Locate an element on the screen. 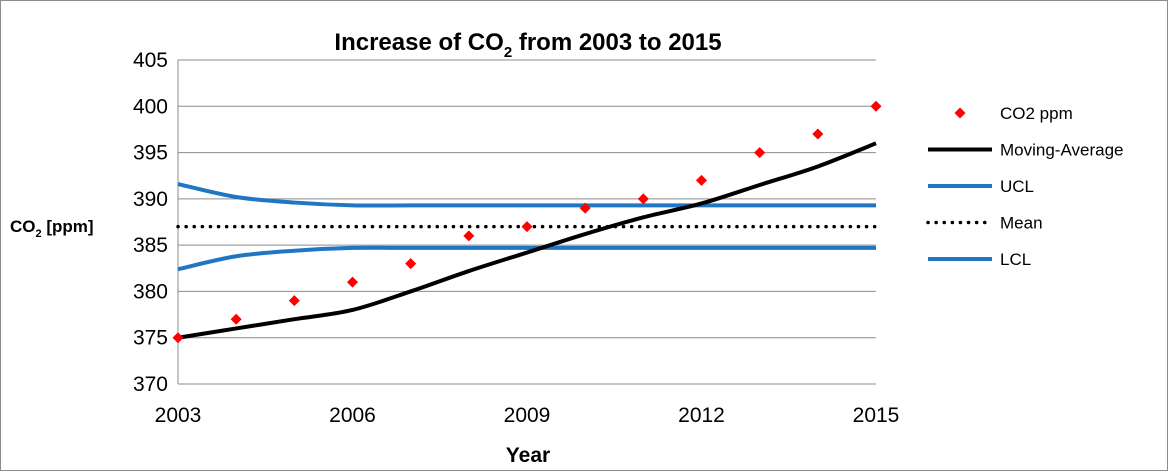 The width and height of the screenshot is (1168, 471). y-tick-label: 405 is located at coordinates (150, 60).